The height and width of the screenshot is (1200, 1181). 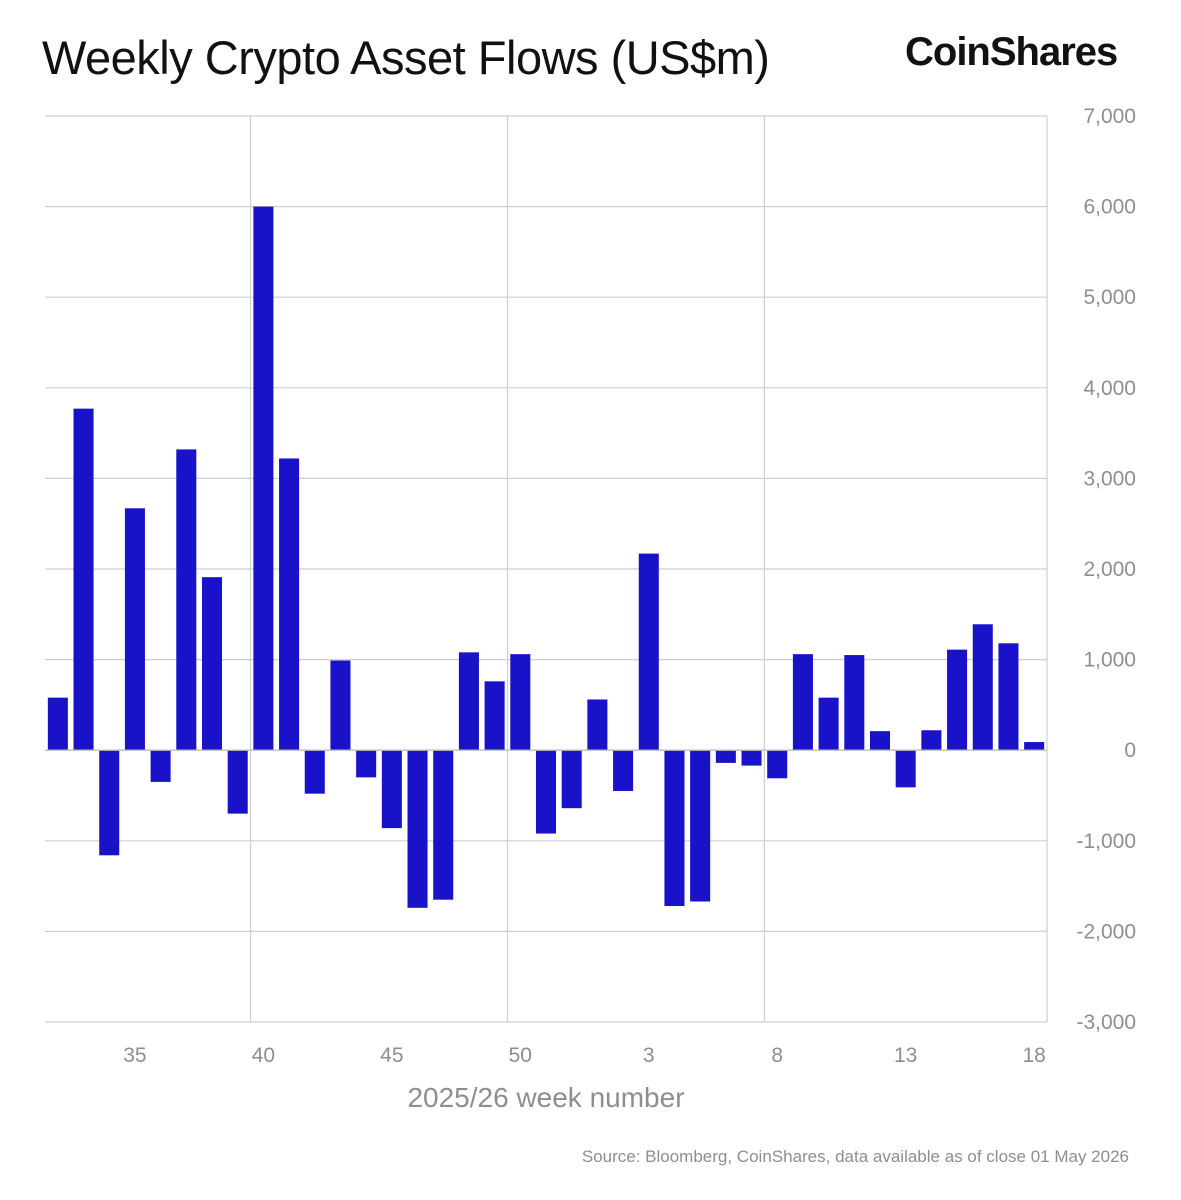 What do you see at coordinates (1109, 569) in the screenshot?
I see `y-tick-label: 2,000` at bounding box center [1109, 569].